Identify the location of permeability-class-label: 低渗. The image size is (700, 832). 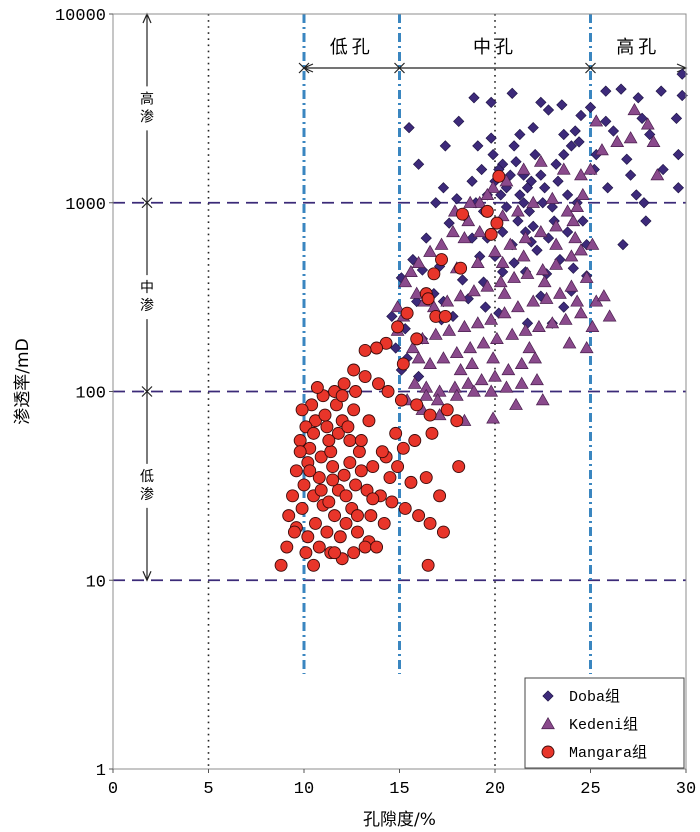
(147, 486).